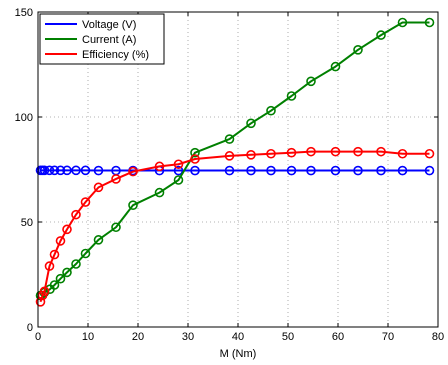 This screenshot has height=365, width=448. Describe the element at coordinates (38, 337) in the screenshot. I see `x-tick-label: 0` at that location.